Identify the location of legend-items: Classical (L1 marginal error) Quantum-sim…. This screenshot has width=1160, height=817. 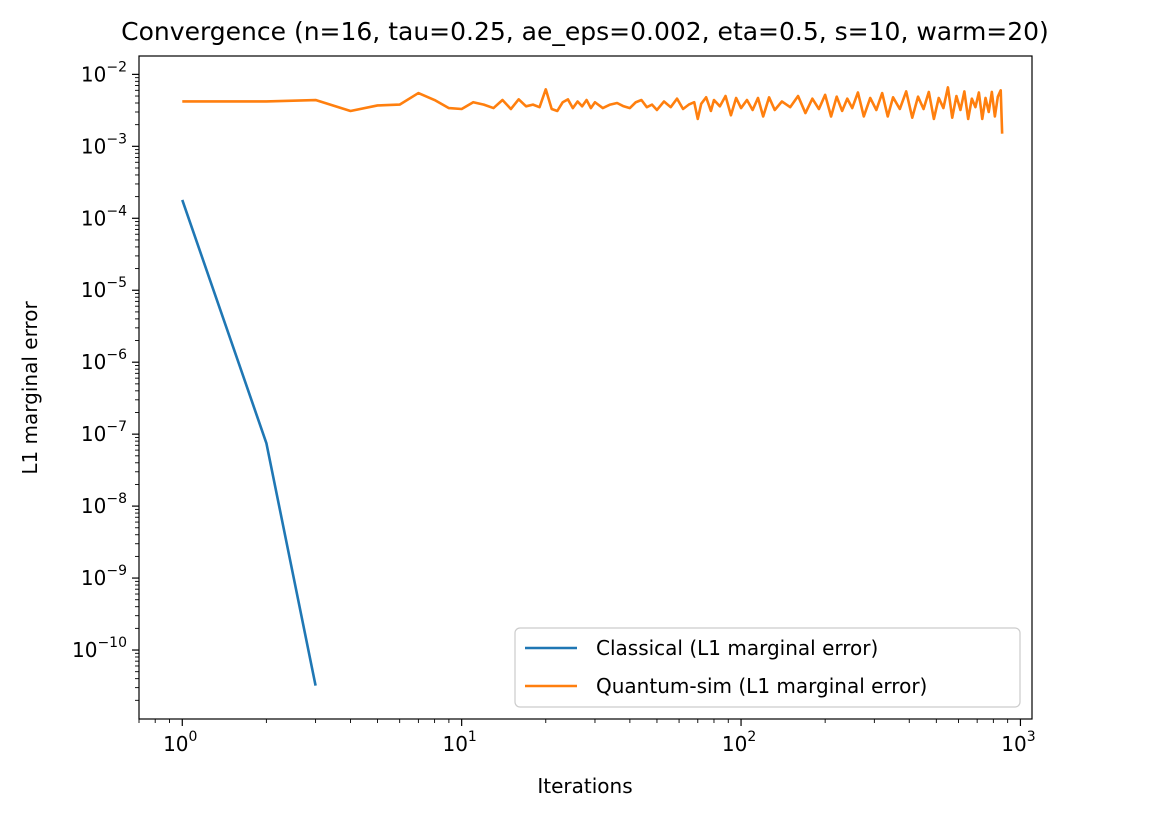
(726, 667).